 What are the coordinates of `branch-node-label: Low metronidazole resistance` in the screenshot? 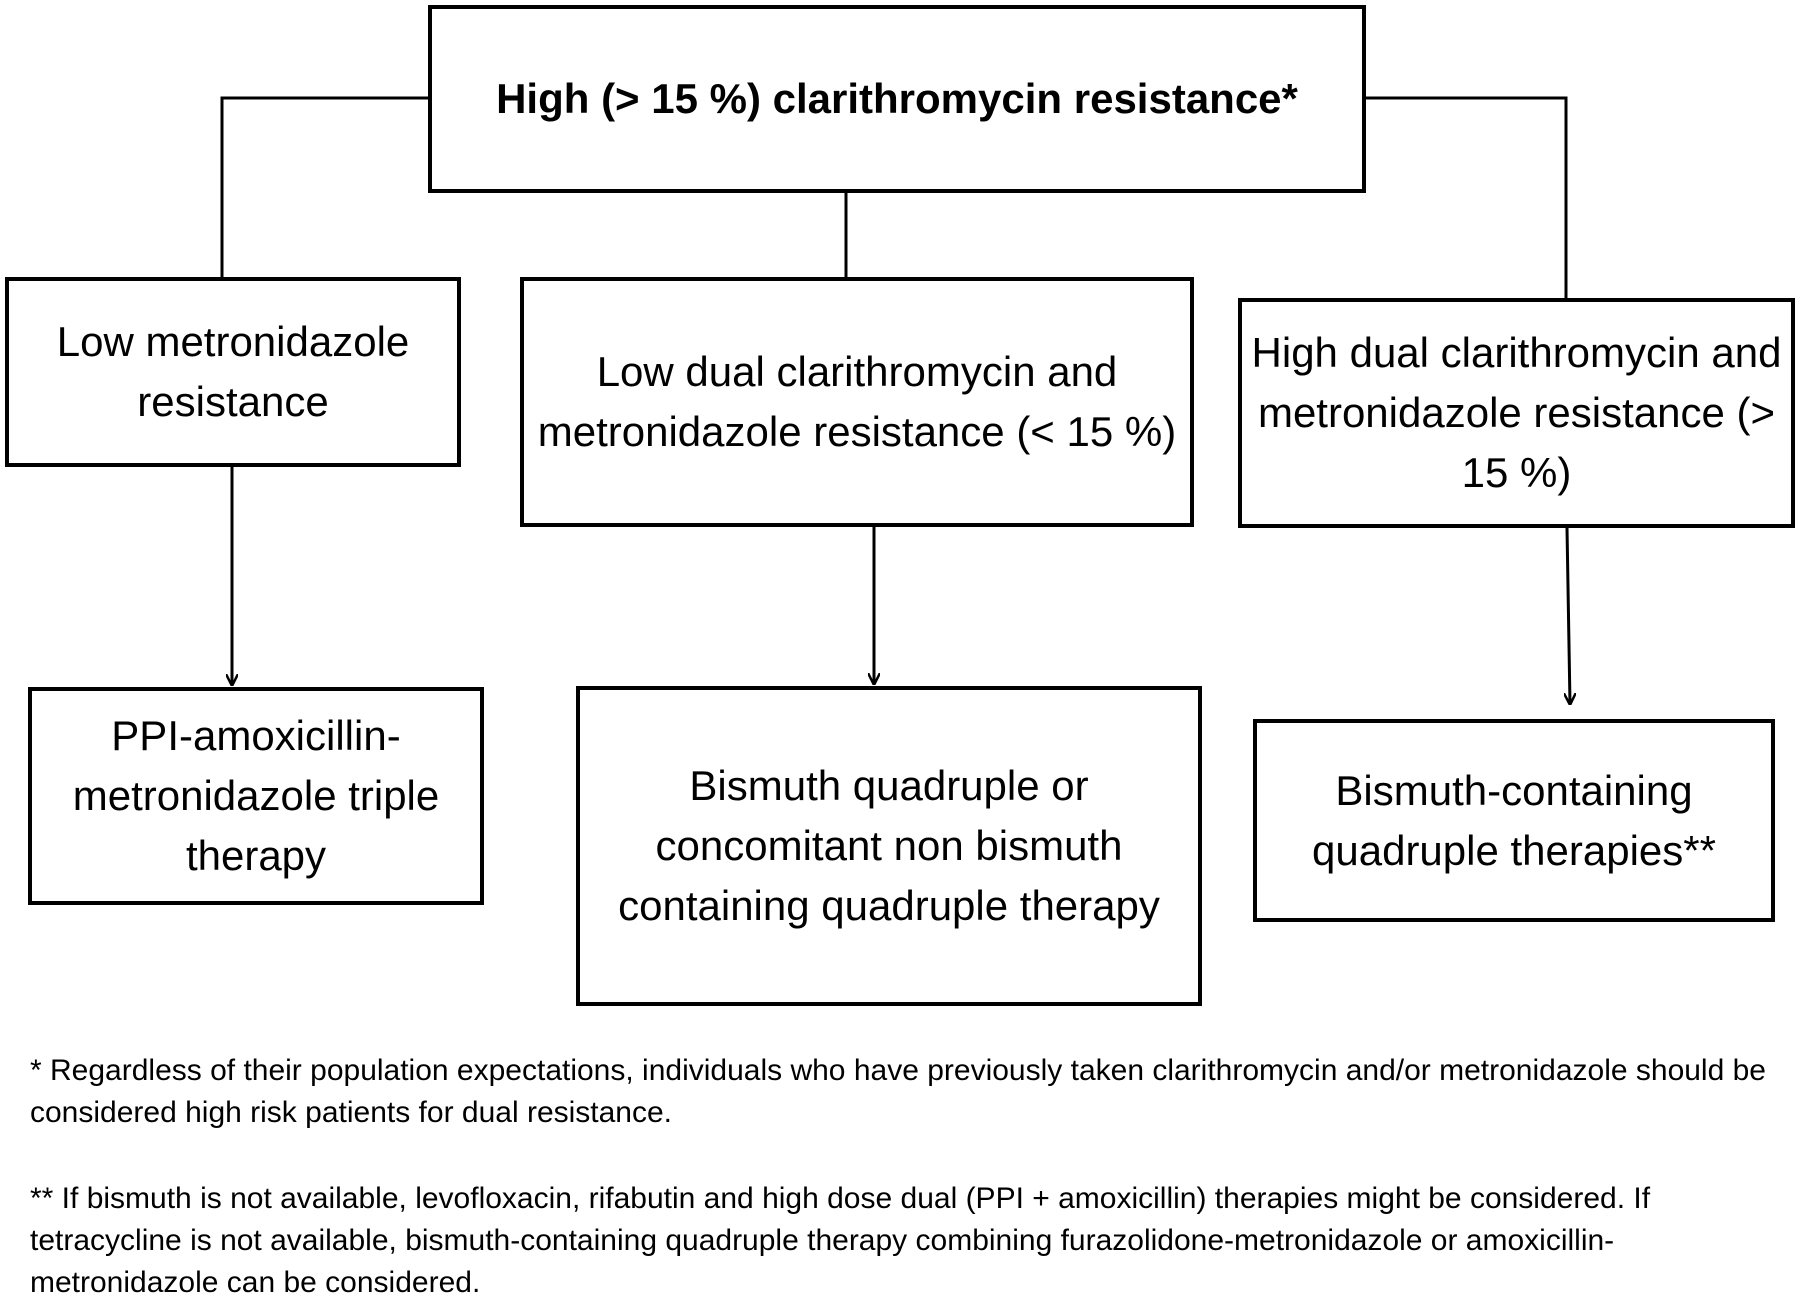 It's located at (233, 371).